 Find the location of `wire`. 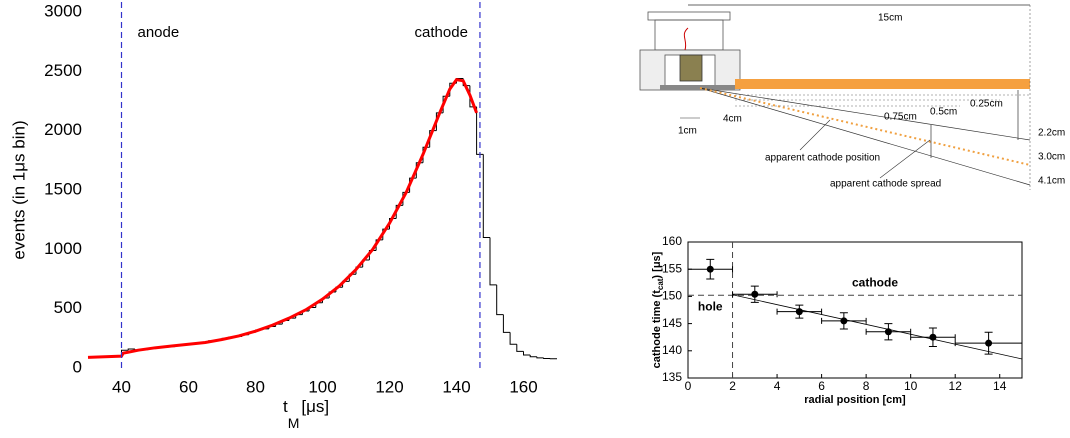

wire is located at coordinates (686, 39).